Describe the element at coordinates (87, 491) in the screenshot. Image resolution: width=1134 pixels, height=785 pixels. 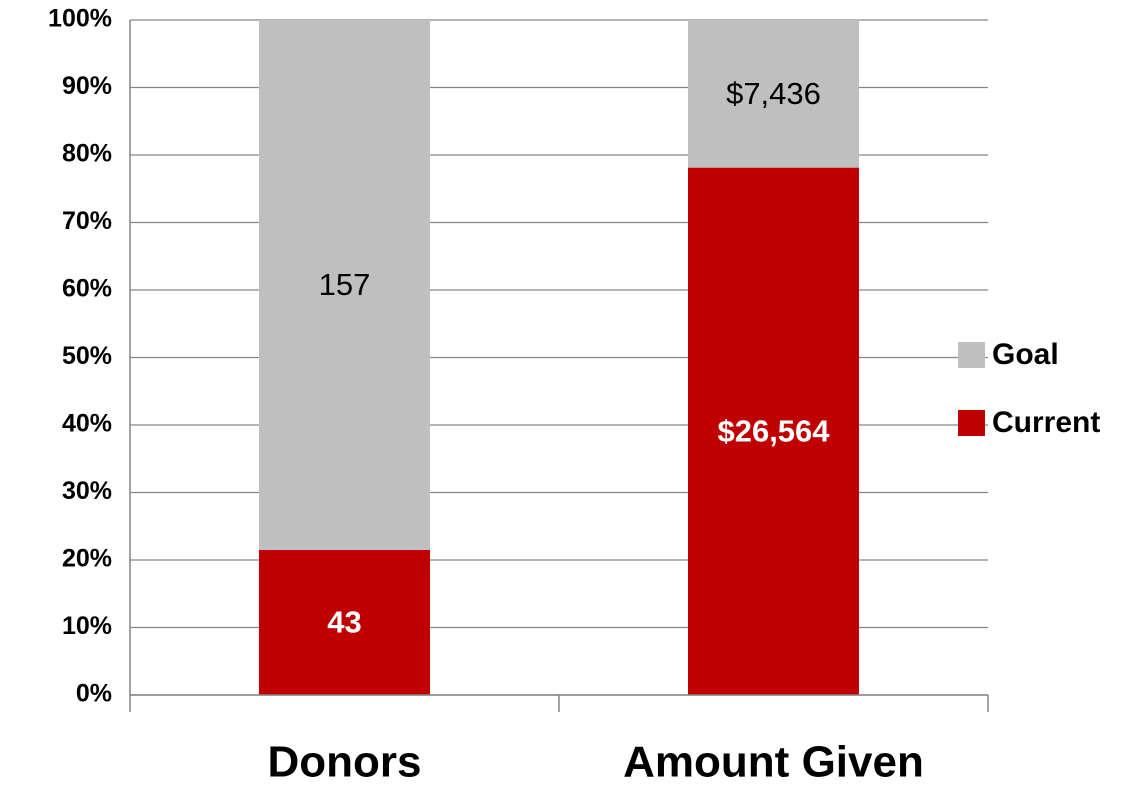
I see `y-tick-label: 30%` at that location.